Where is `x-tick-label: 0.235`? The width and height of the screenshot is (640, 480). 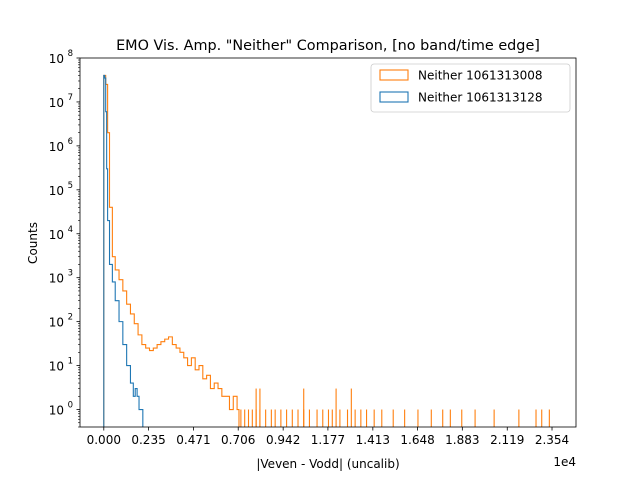
x-tick-label: 0.235 is located at coordinates (148, 440).